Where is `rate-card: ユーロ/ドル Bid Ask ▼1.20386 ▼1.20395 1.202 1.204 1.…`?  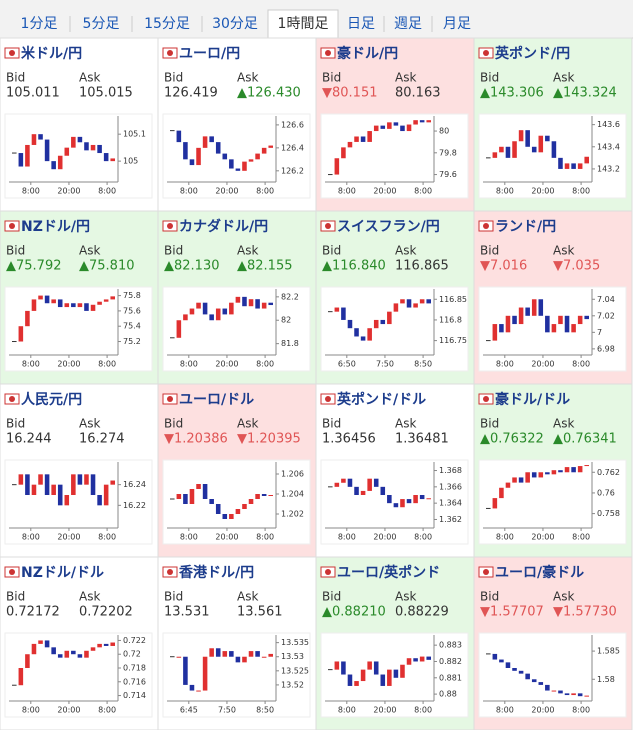 rate-card: ユーロ/ドル Bid Ask ▼1.20386 ▼1.20395 1.202 1.204 1.… is located at coordinates (237, 470).